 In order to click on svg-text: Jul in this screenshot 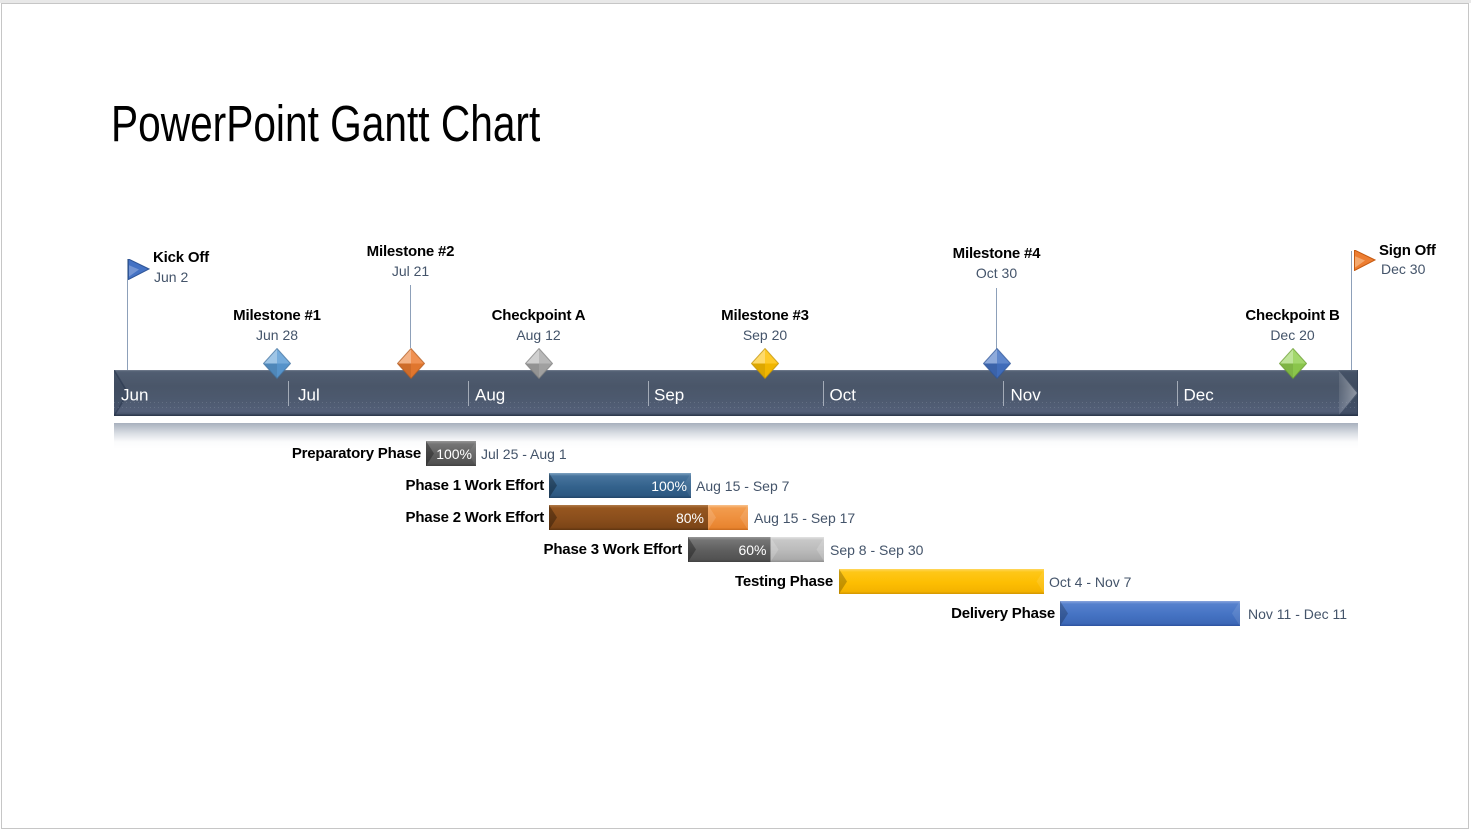, I will do `click(309, 395)`.